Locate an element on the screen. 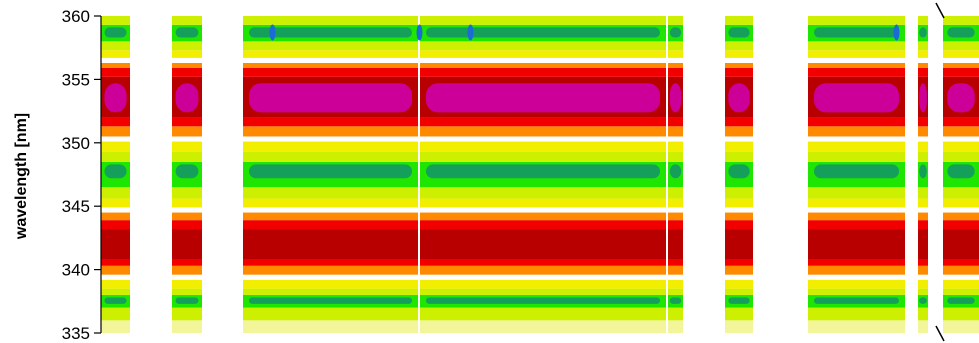 This screenshot has height=343, width=979. y-axis: 335 340 345 350 355 360 is located at coordinates (82, 175).